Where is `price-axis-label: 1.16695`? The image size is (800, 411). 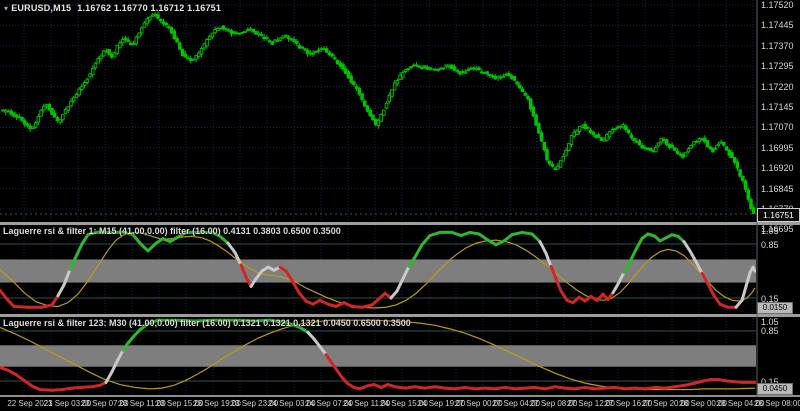
price-axis-label: 1.16695 is located at coordinates (777, 229).